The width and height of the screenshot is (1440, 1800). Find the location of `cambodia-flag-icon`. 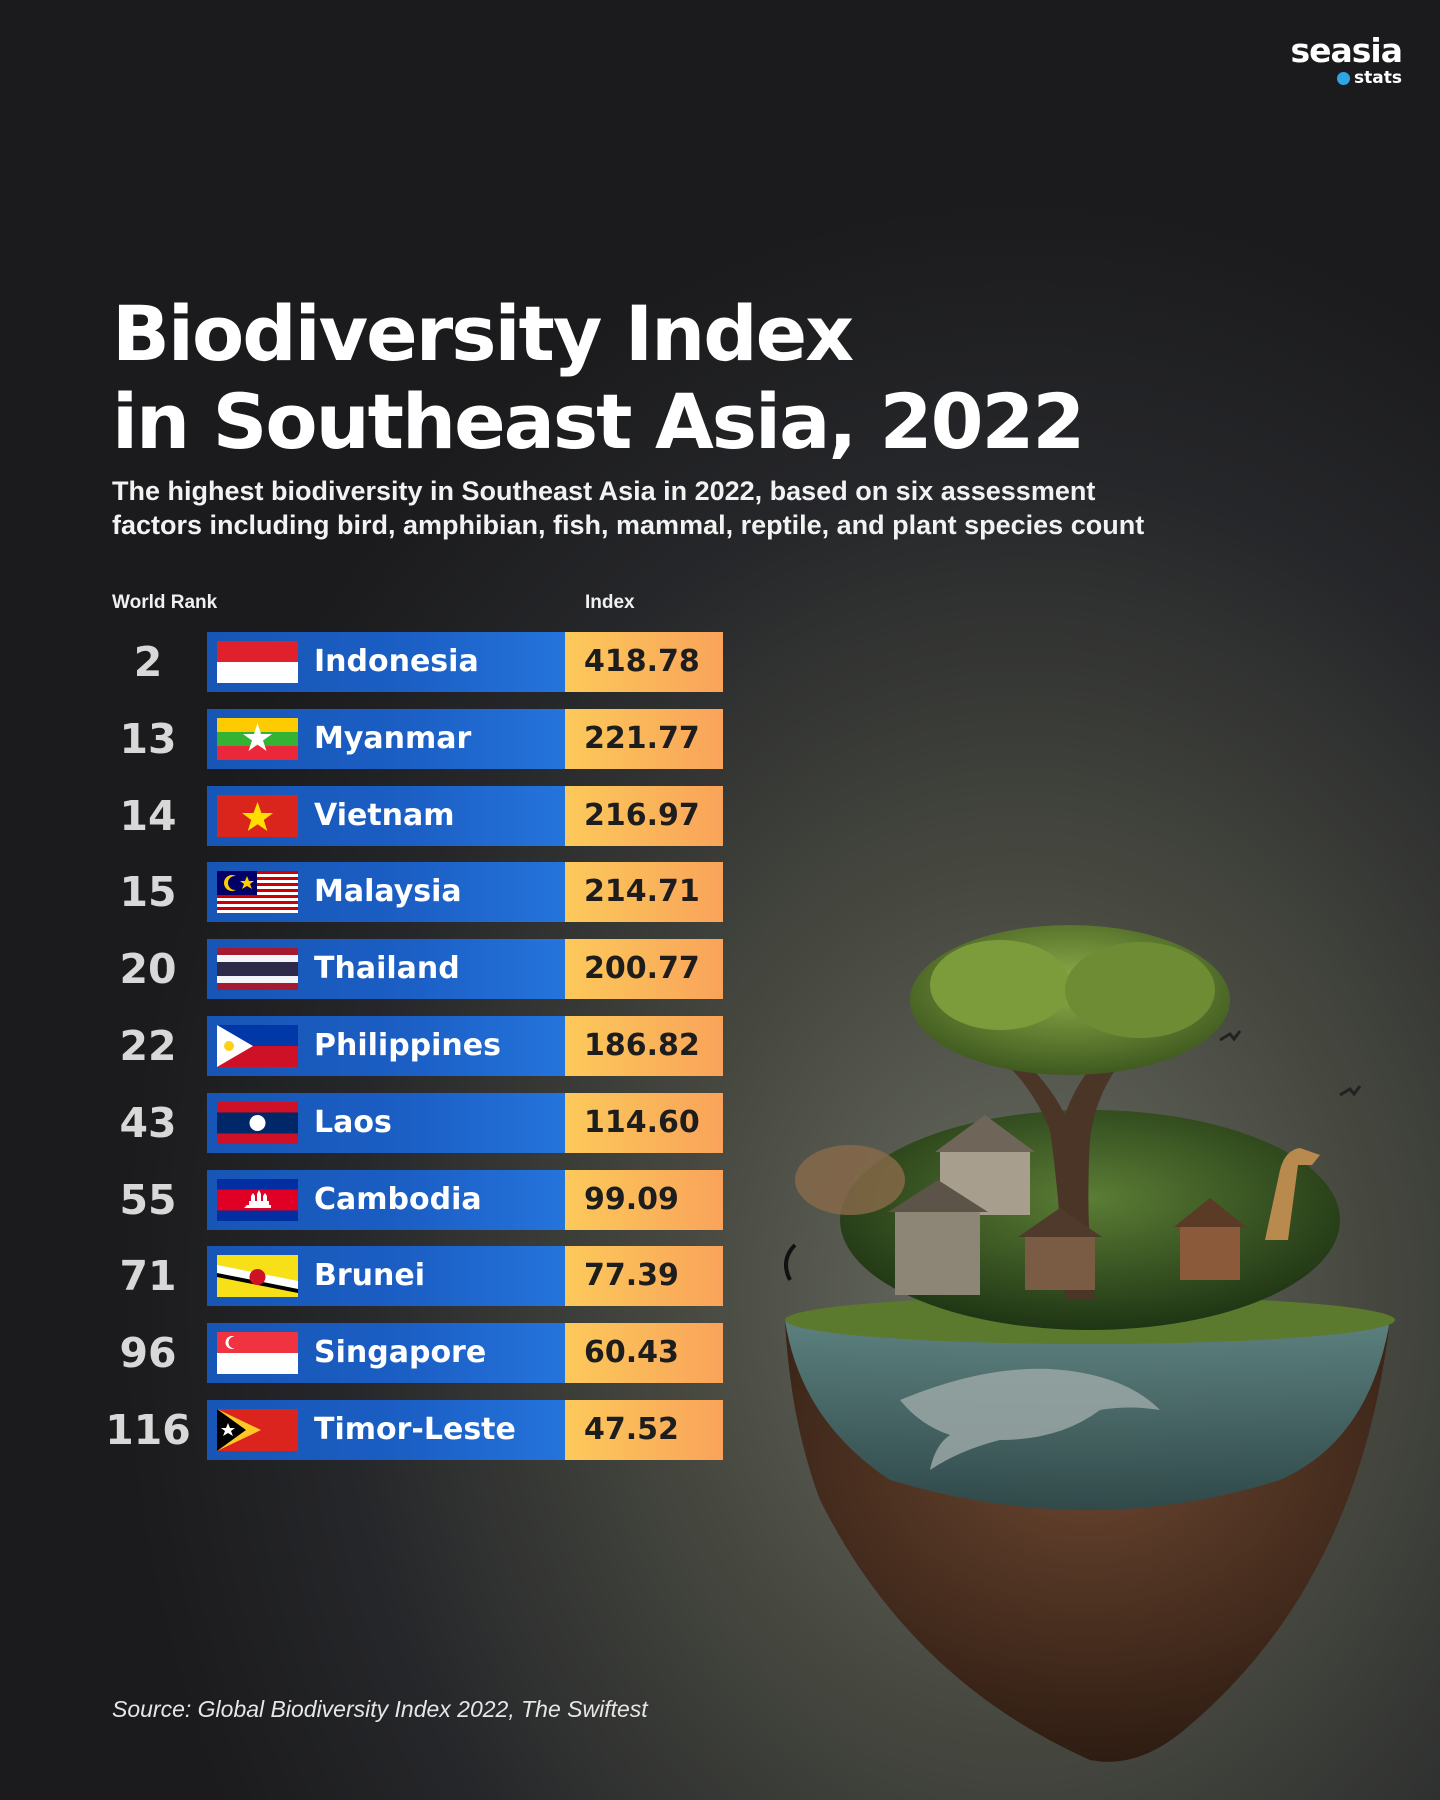

cambodia-flag-icon is located at coordinates (257, 1199).